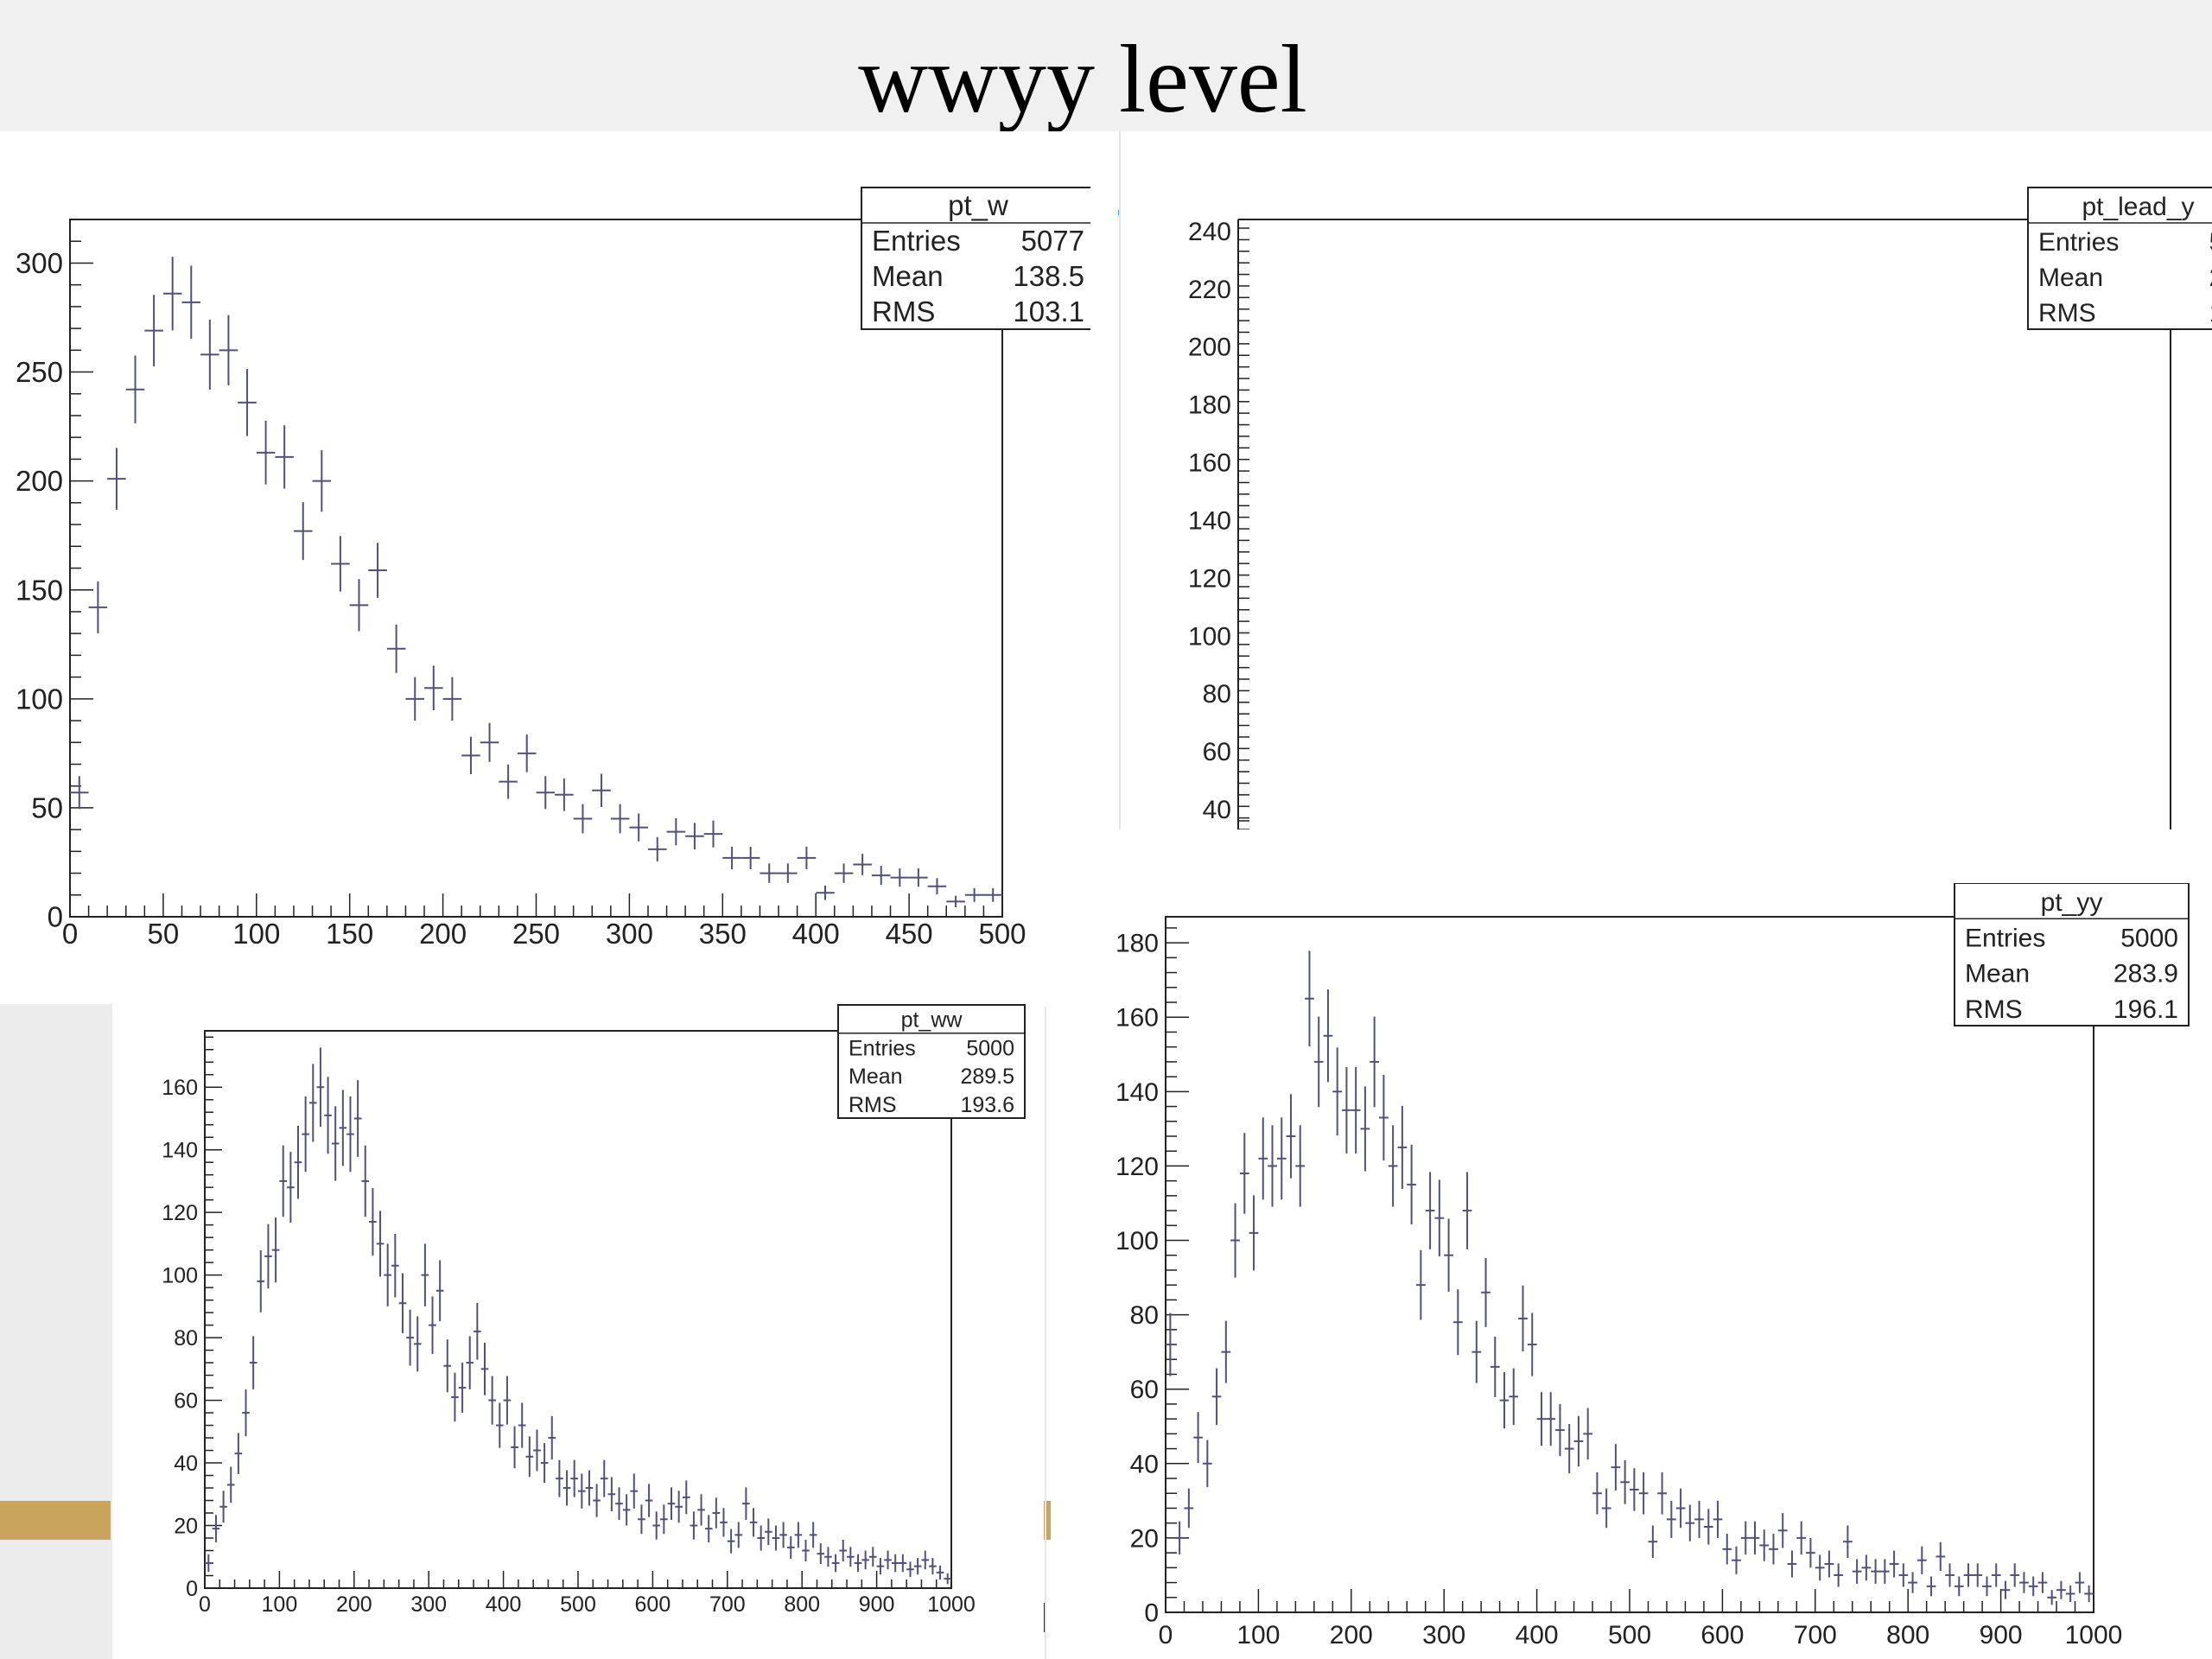 Image resolution: width=2212 pixels, height=1659 pixels. What do you see at coordinates (2072, 902) in the screenshot?
I see `stats-title: pt_yy` at bounding box center [2072, 902].